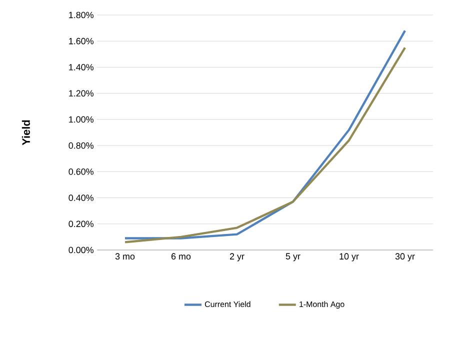  Describe the element at coordinates (293, 257) in the screenshot. I see `x-tick-label: 5 yr` at that location.